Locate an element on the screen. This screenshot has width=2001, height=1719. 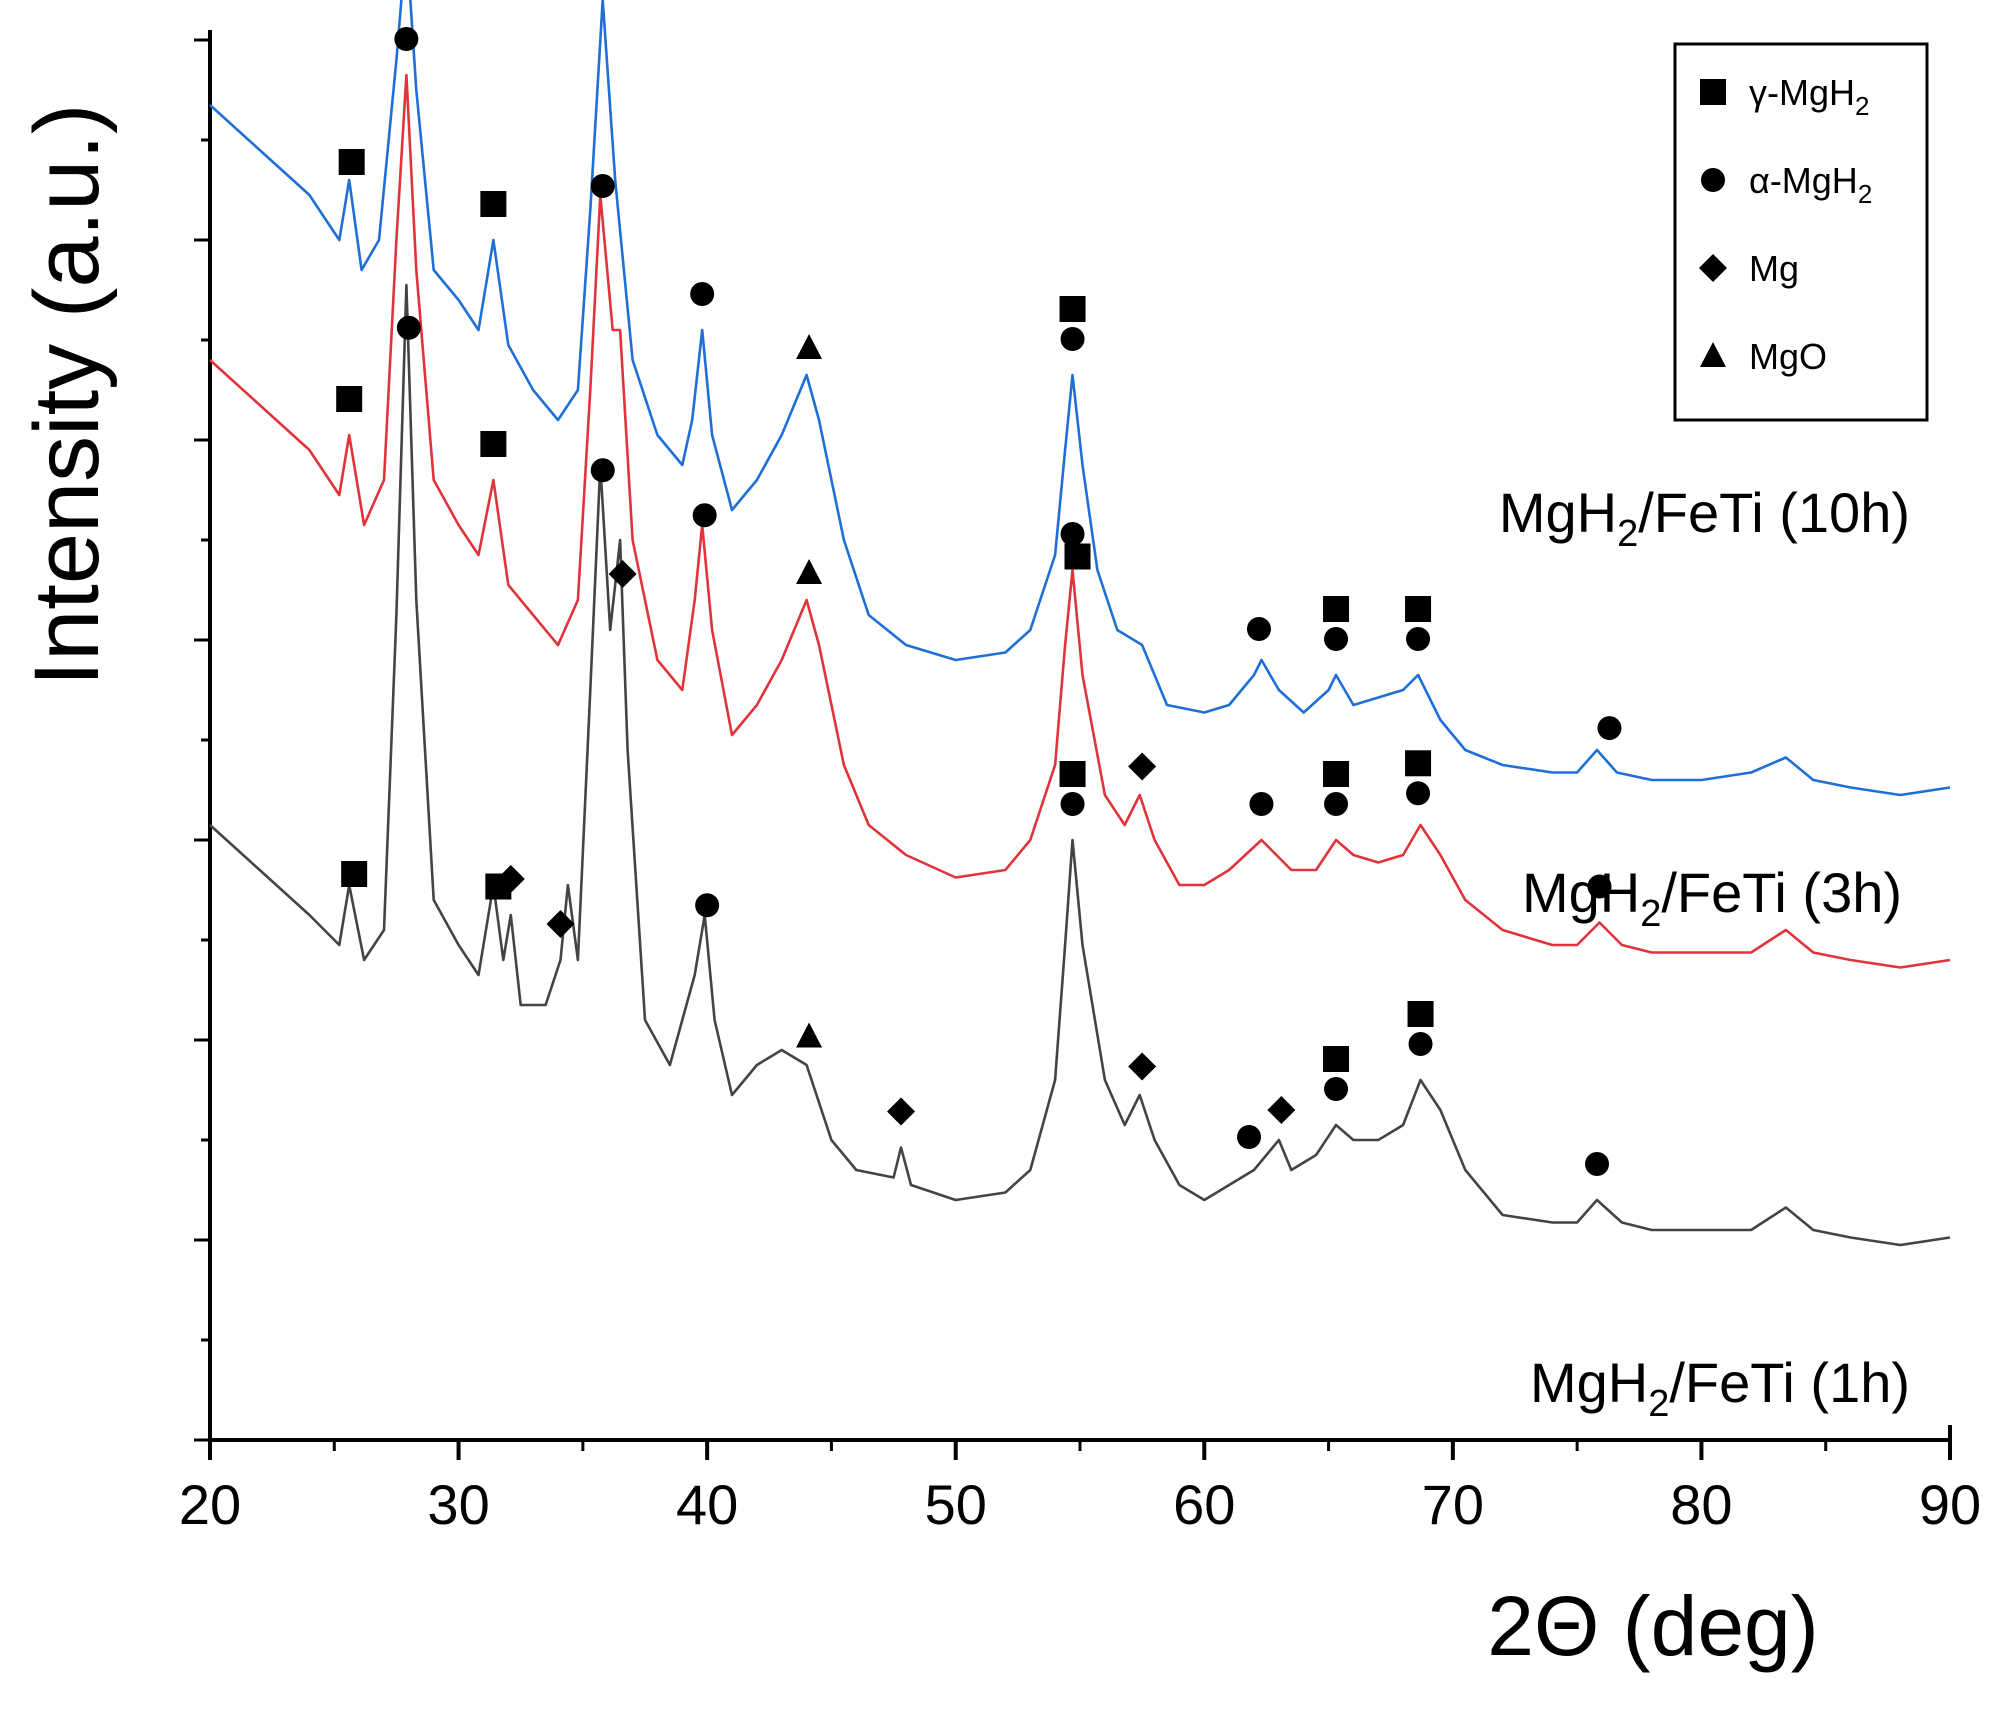
x-tick-label: 20 is located at coordinates (210, 1504).